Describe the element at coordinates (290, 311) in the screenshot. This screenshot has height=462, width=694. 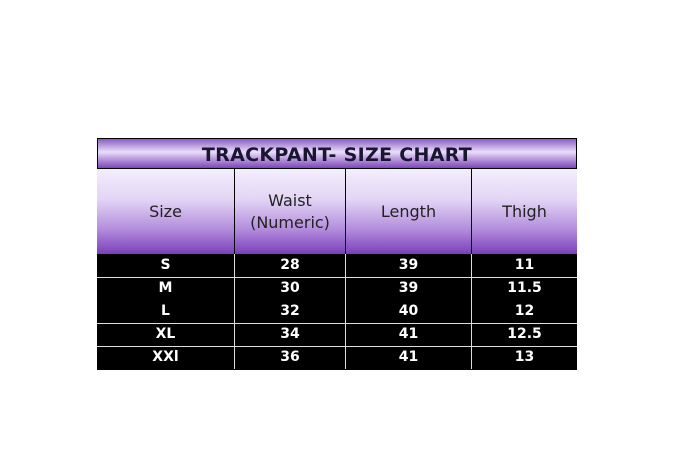
I see `cell-waist: 32` at that location.